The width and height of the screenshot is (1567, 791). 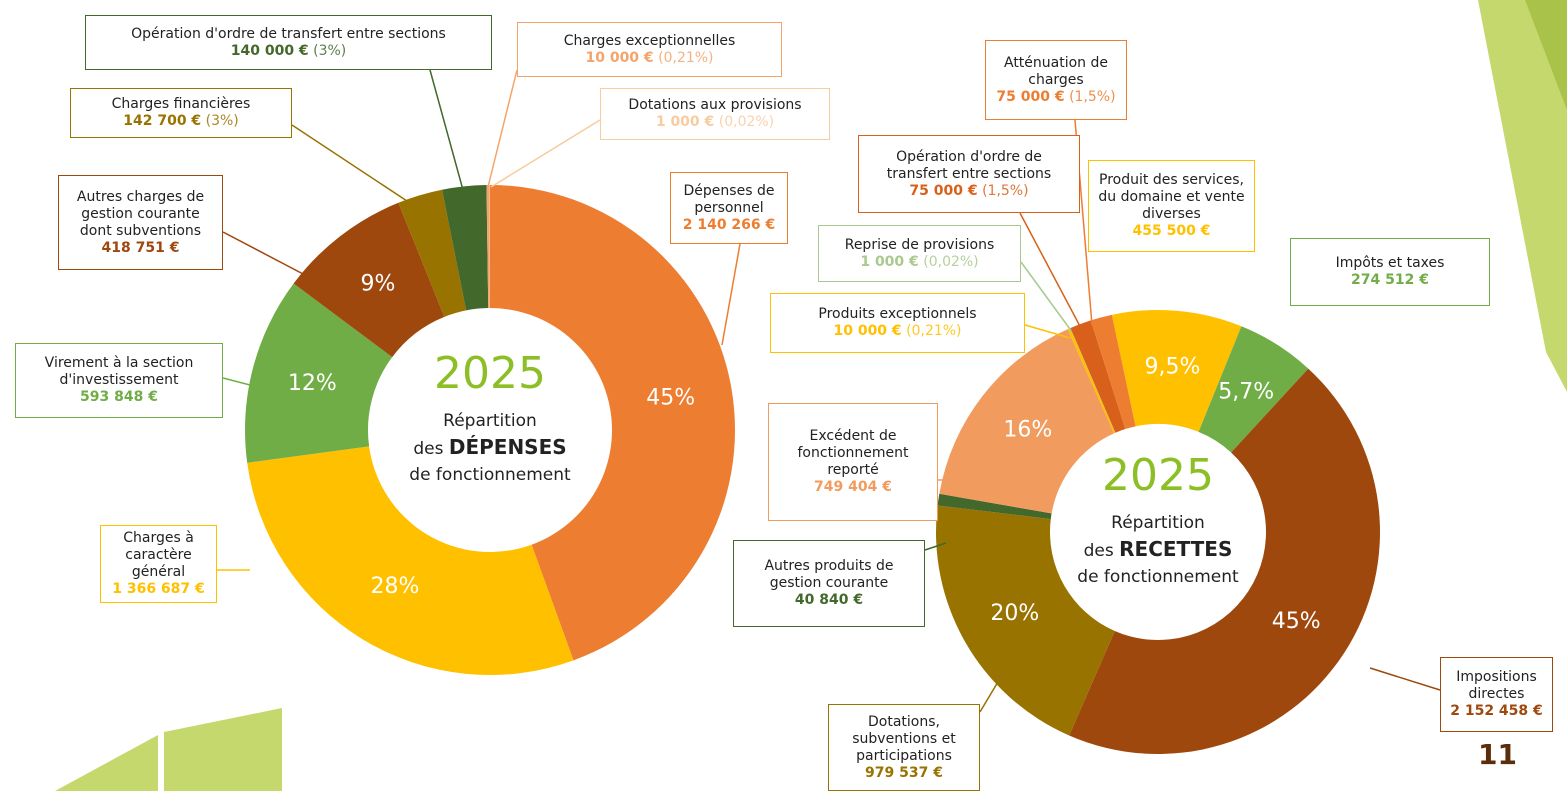 I want to click on amount: 418 751 €, so click(x=140, y=247).